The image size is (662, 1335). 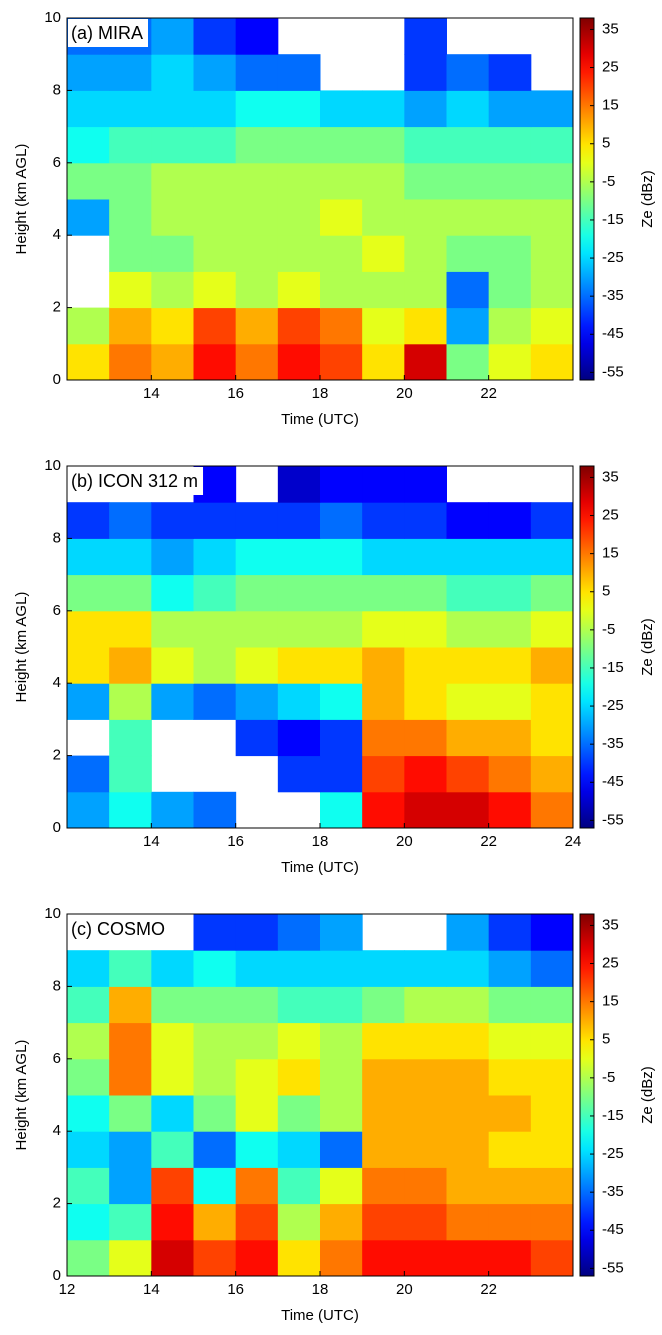 What do you see at coordinates (404, 1289) in the screenshot?
I see `x-tick-label: 20` at bounding box center [404, 1289].